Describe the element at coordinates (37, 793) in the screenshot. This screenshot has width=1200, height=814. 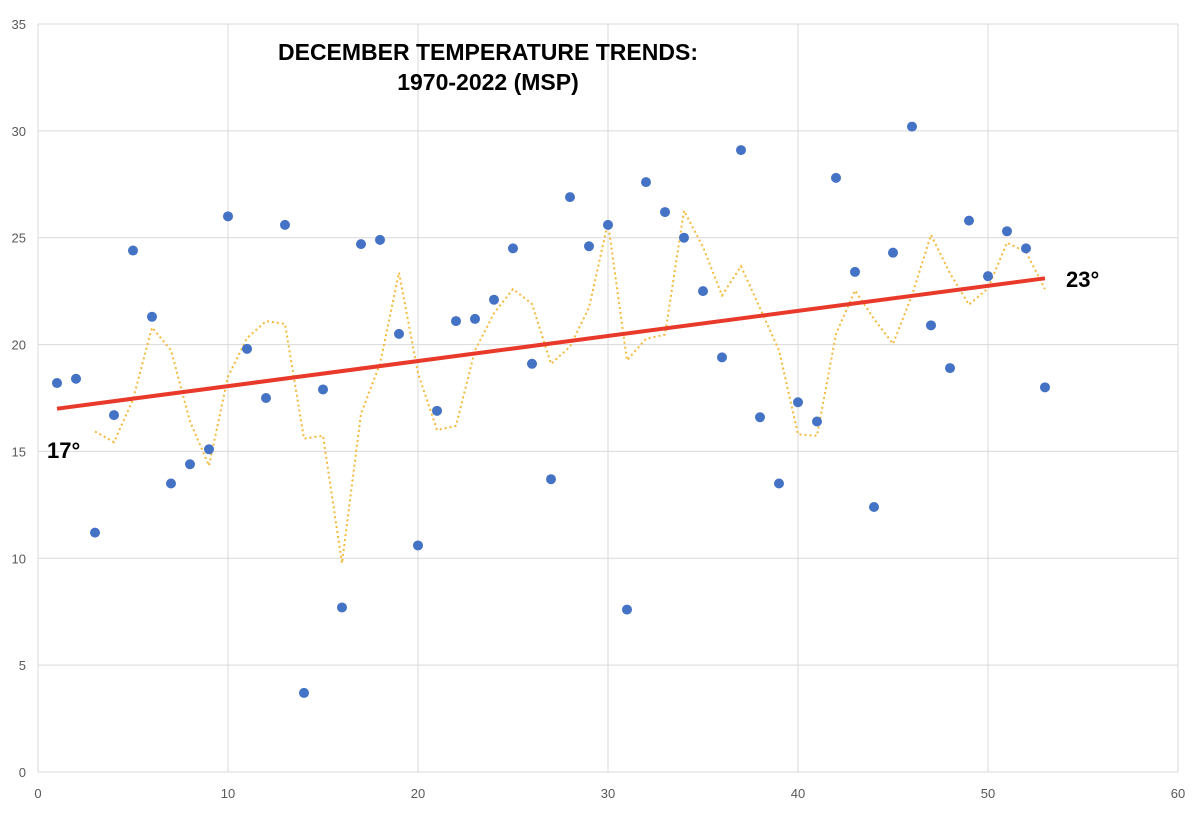
I see `x-tick-label: 0` at that location.